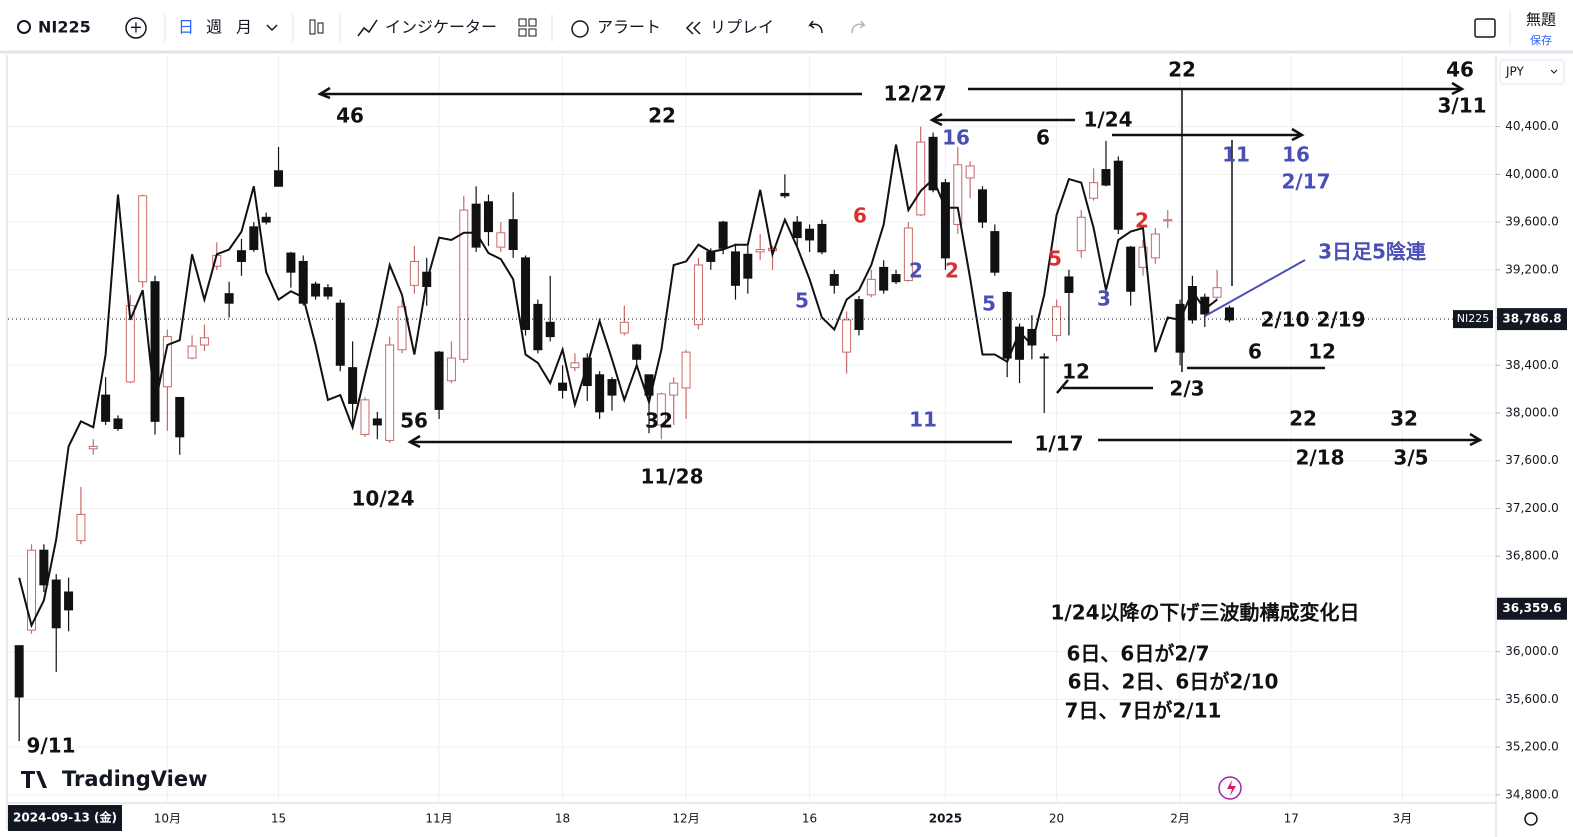  What do you see at coordinates (1460, 70) in the screenshot?
I see `annotation: 46` at bounding box center [1460, 70].